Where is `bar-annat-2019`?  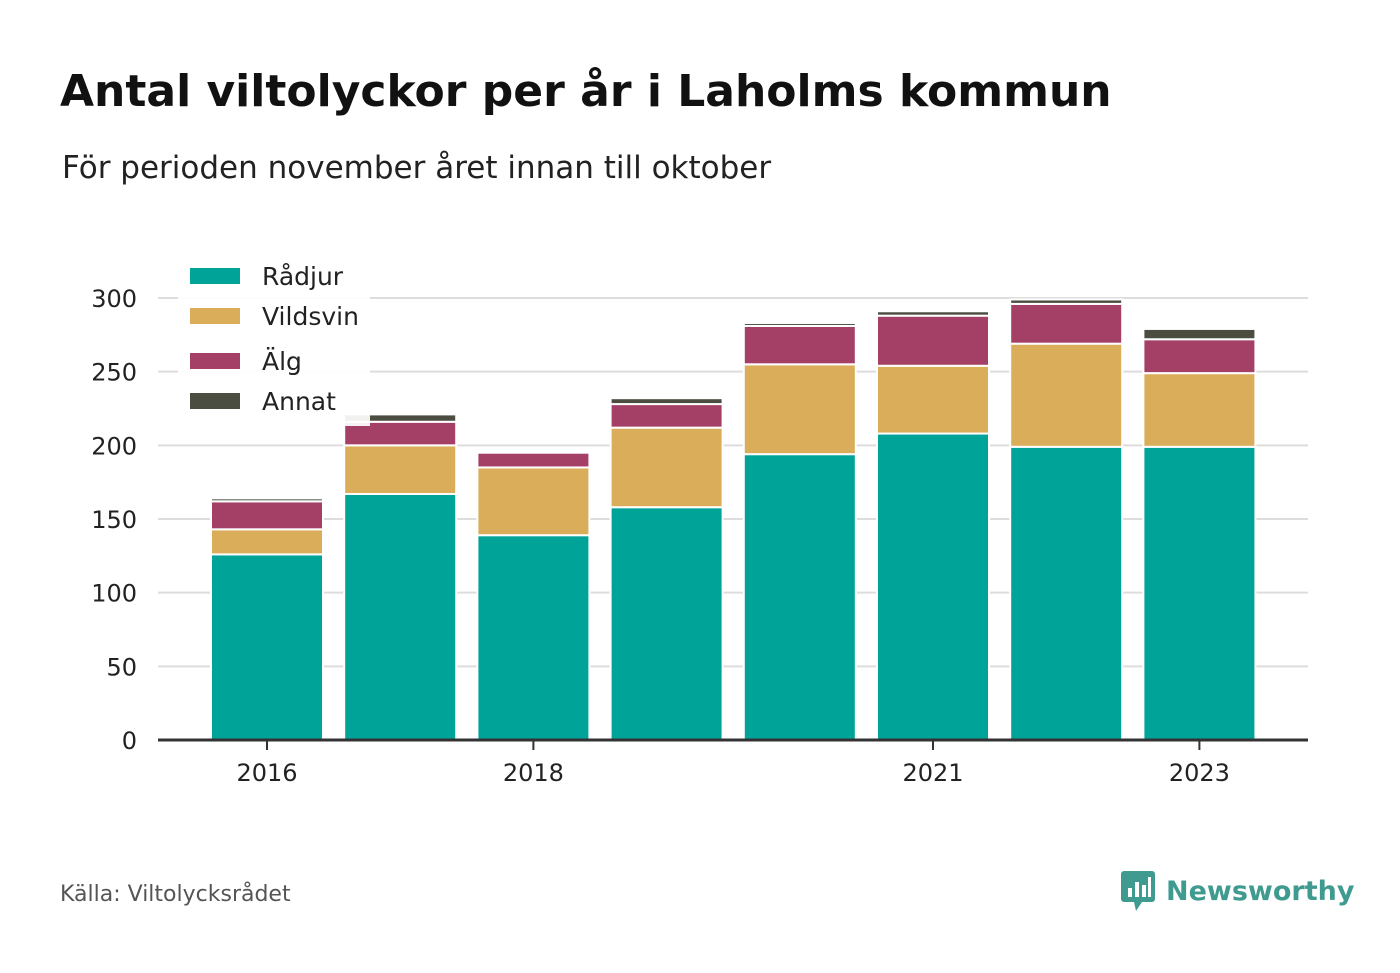 bar-annat-2019 is located at coordinates (666, 401).